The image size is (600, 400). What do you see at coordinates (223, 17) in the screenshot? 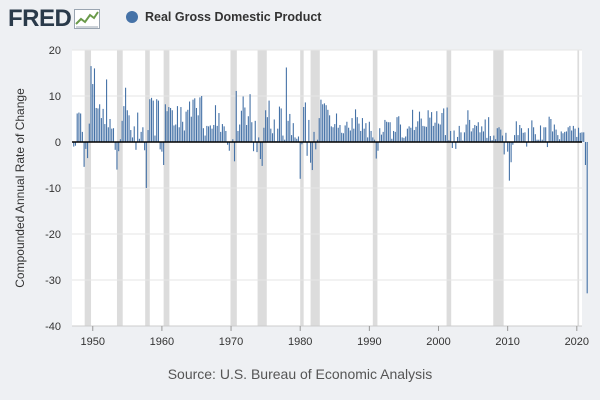
I see `legend: Real Gross Domestic Product` at bounding box center [223, 17].